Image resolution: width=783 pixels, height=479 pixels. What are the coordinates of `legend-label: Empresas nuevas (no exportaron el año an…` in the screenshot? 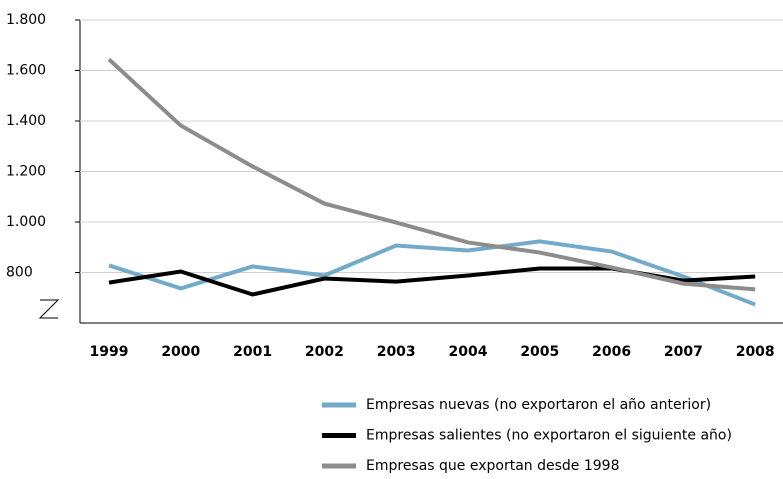 It's located at (538, 405).